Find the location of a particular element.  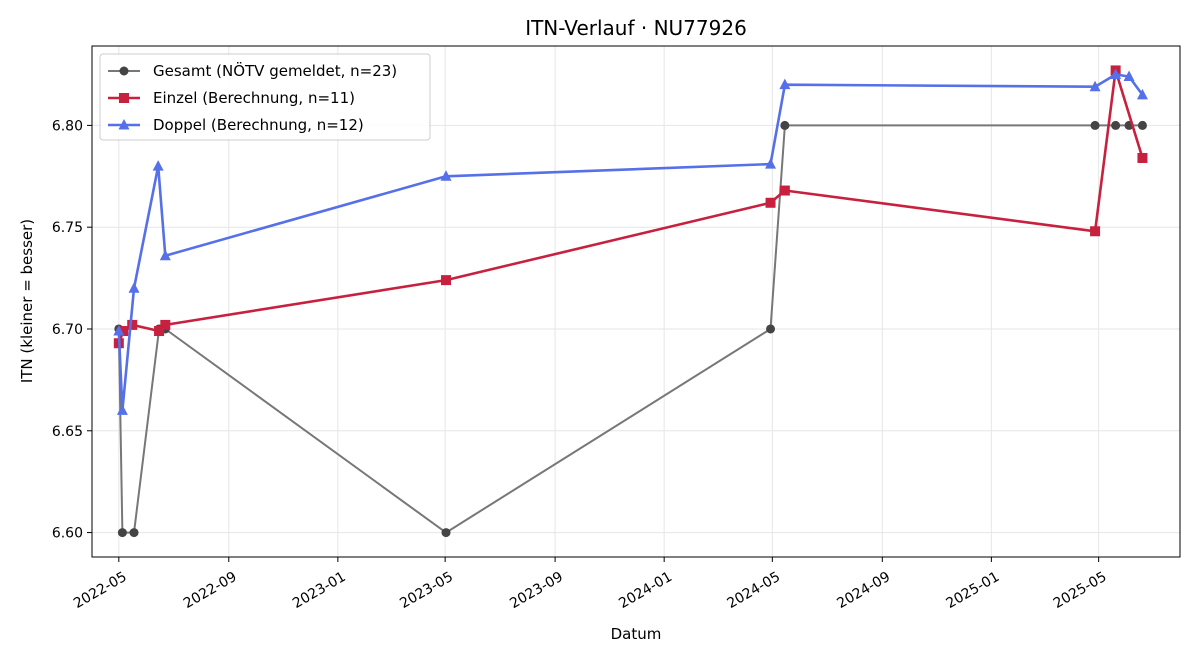

y-tick-label: 6.70 is located at coordinates (67, 330).